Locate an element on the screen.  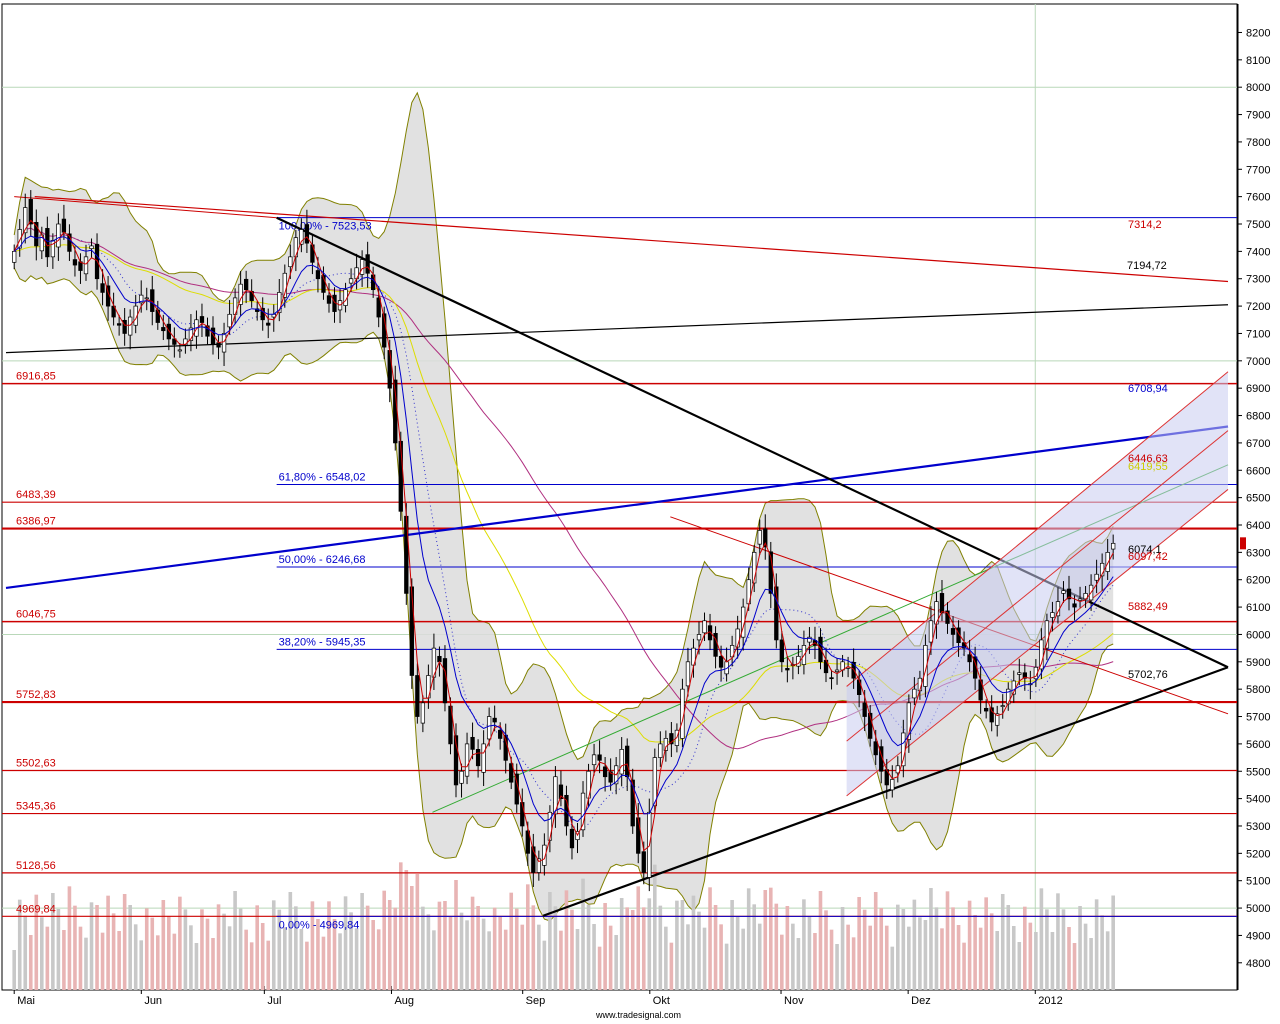
trendline-label: 6708,94 is located at coordinates (1148, 389).